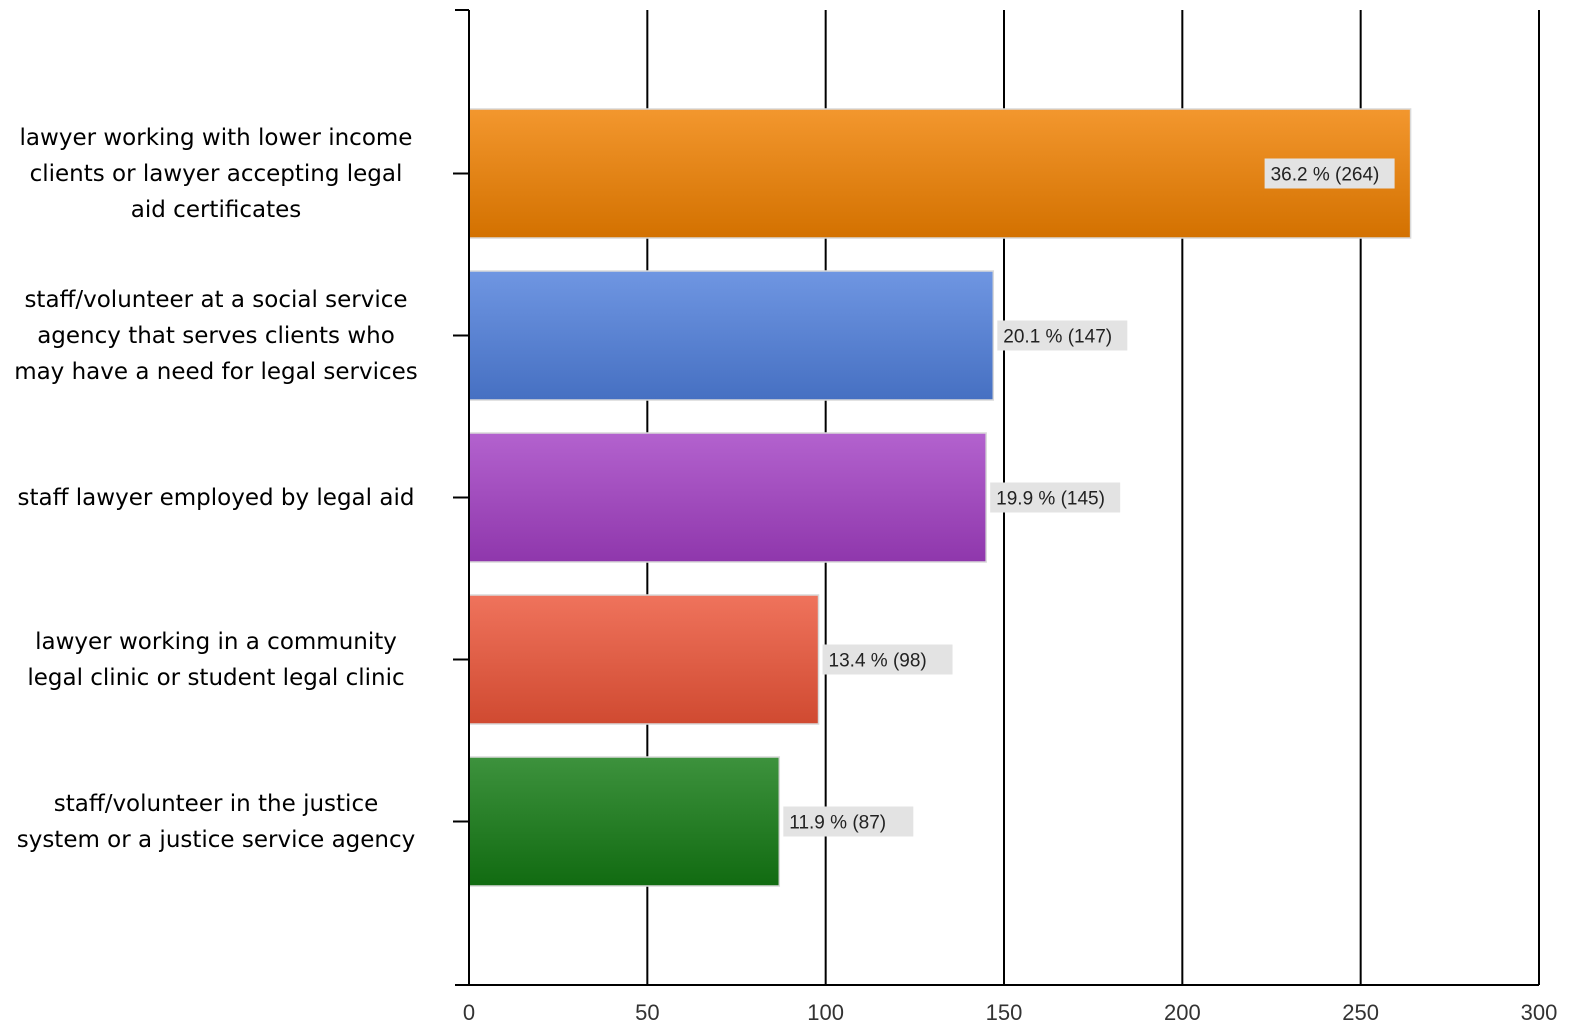  What do you see at coordinates (216, 677) in the screenshot?
I see `category-label-line: legal clinic or student legal clinic` at bounding box center [216, 677].